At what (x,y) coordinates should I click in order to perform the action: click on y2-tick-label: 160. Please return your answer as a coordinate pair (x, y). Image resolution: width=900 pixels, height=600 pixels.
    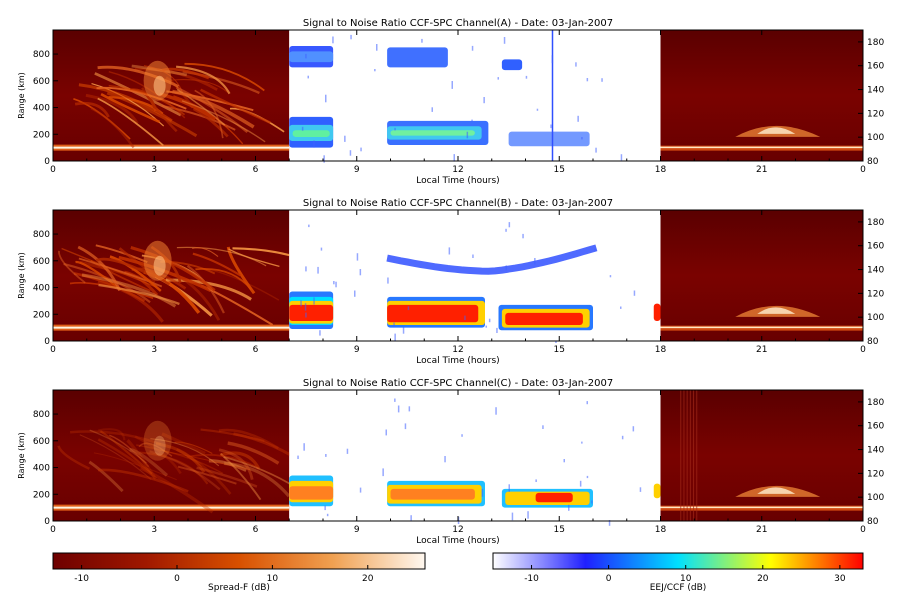
    Looking at the image, I should click on (875, 67).